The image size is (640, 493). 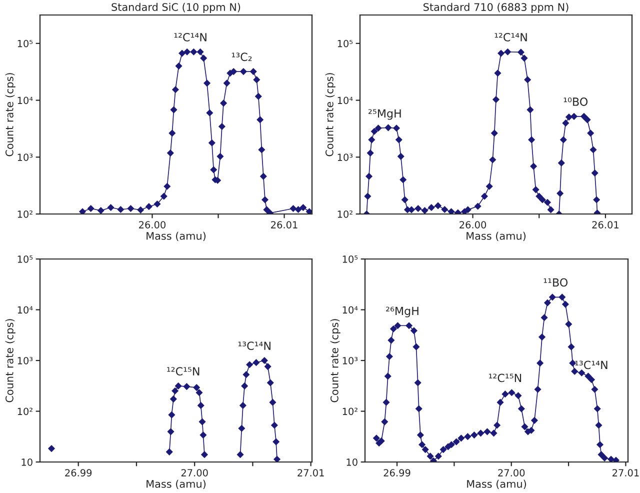 What do you see at coordinates (496, 7) in the screenshot?
I see `chart-title: Standard 710 (6883 ppm N)` at bounding box center [496, 7].